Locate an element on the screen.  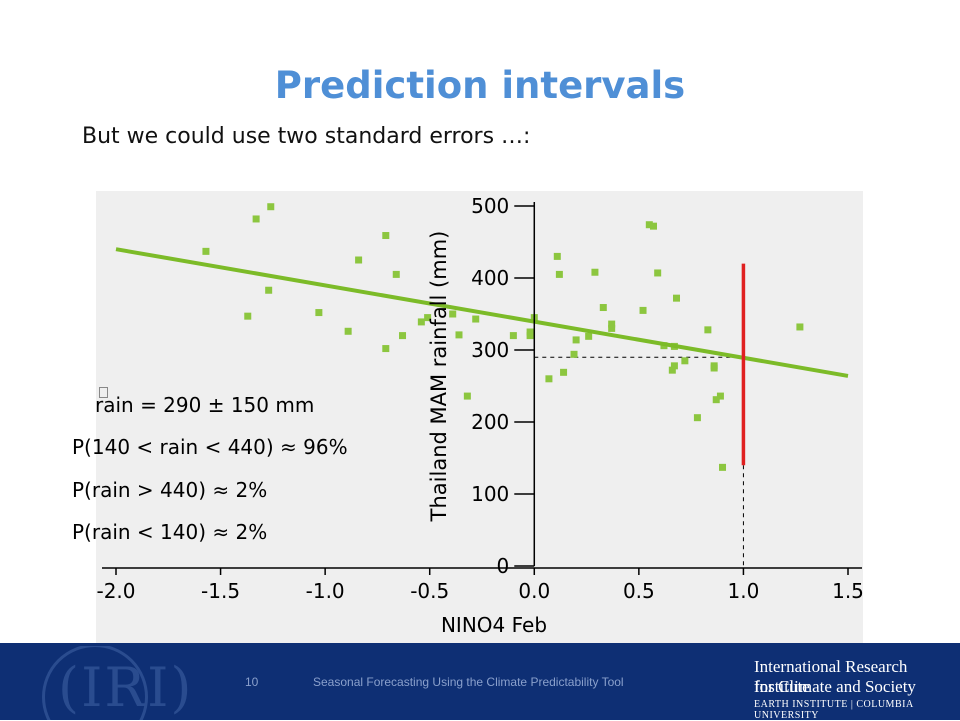
slide-title: Prediction intervals is located at coordinates (480, 85).